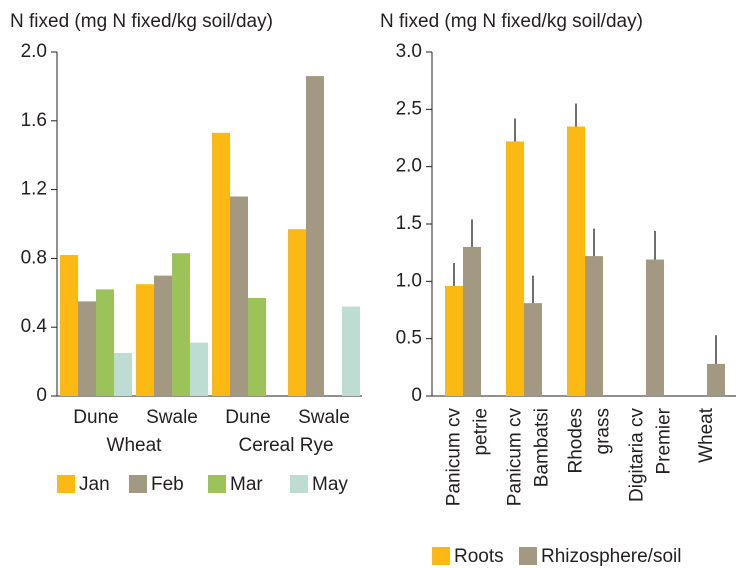  Describe the element at coordinates (542, 447) in the screenshot. I see `x-tick-label: Bambatsi` at that location.